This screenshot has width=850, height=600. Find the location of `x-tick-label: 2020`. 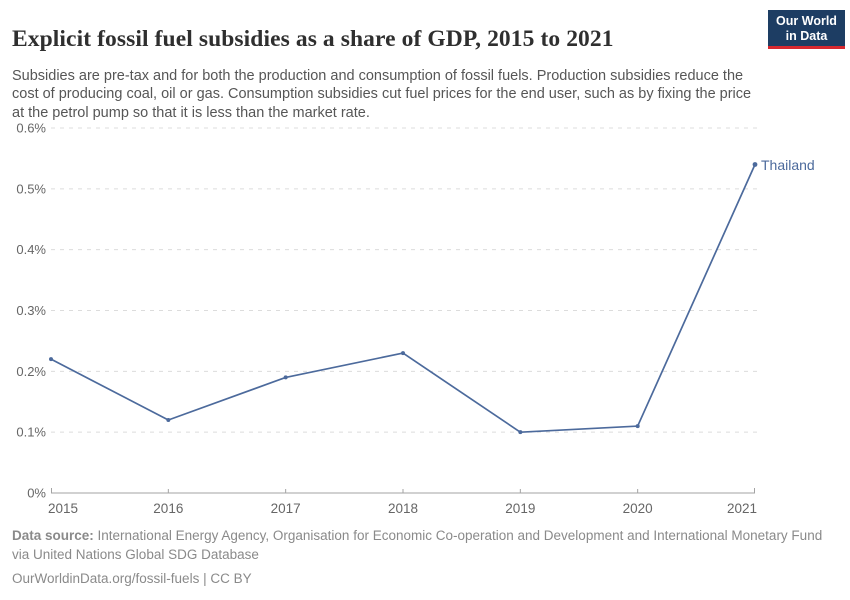

x-tick-label: 2020 is located at coordinates (638, 508).